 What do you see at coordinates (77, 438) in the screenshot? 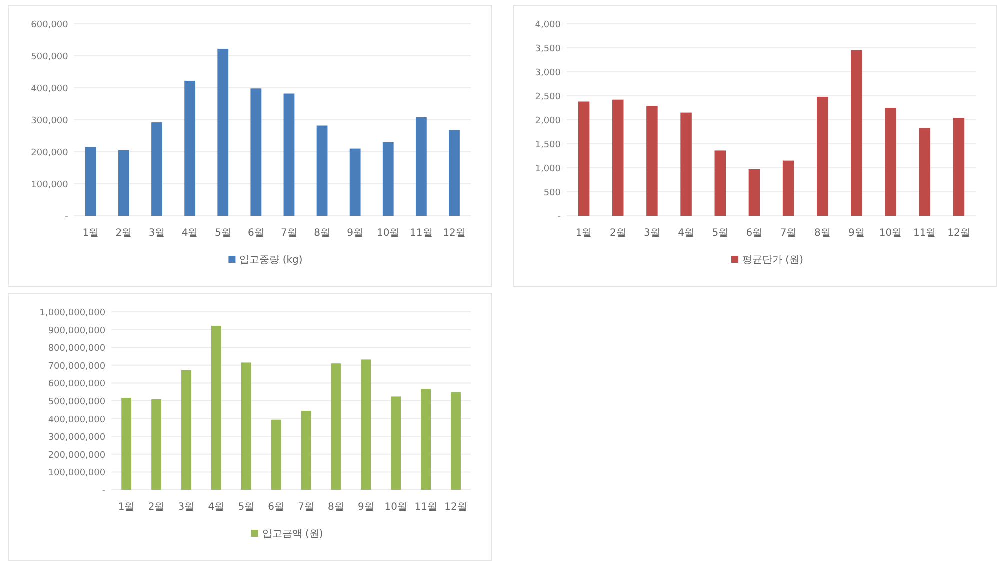
I see `y-tick-label: 300,000,000` at bounding box center [77, 438].